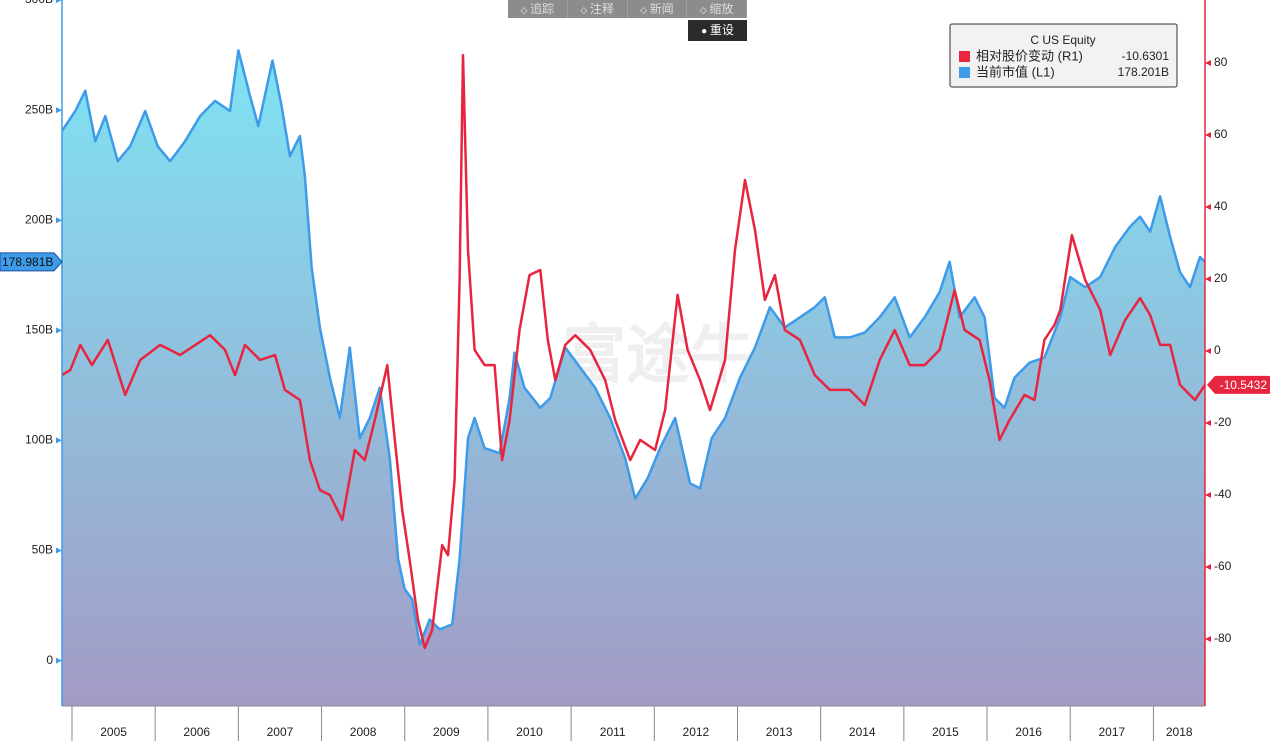 This screenshot has height=741, width=1270. What do you see at coordinates (113, 732) in the screenshot?
I see `x-tick-label: 2005` at bounding box center [113, 732].